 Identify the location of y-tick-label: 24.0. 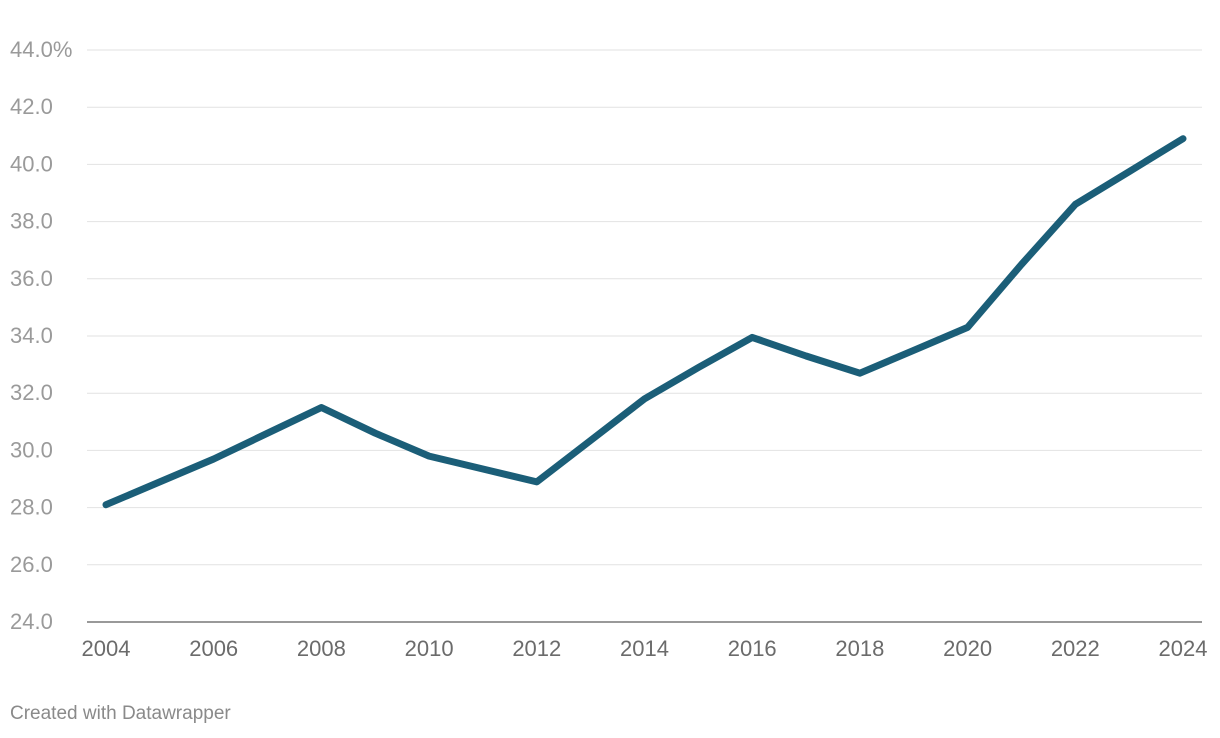
(31, 621).